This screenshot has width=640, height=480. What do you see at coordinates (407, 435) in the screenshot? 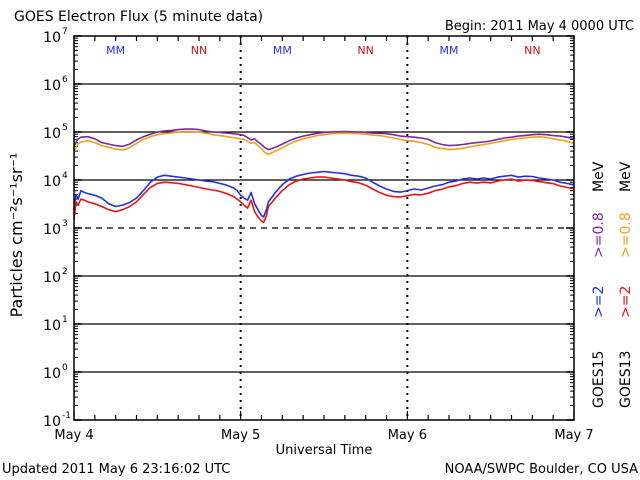
I see `x-tick-label: May 6` at bounding box center [407, 435].